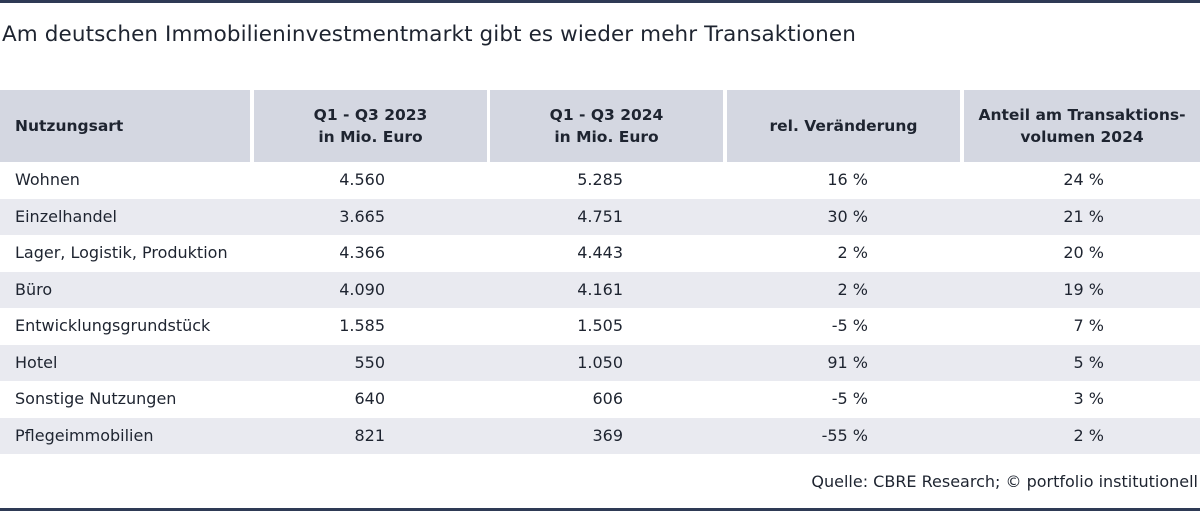  I want to click on table-row: Einzelhandel 3.665 4.751 30 % 21 %, so click(600, 216).